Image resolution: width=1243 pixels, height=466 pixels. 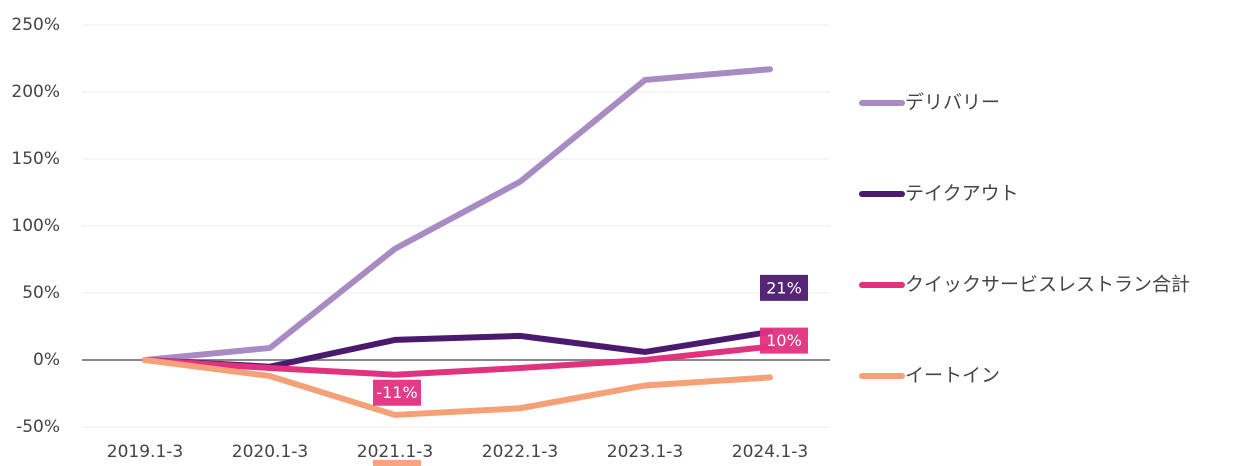 What do you see at coordinates (520, 452) in the screenshot?
I see `x-tick-label: 2022.1-3` at bounding box center [520, 452].